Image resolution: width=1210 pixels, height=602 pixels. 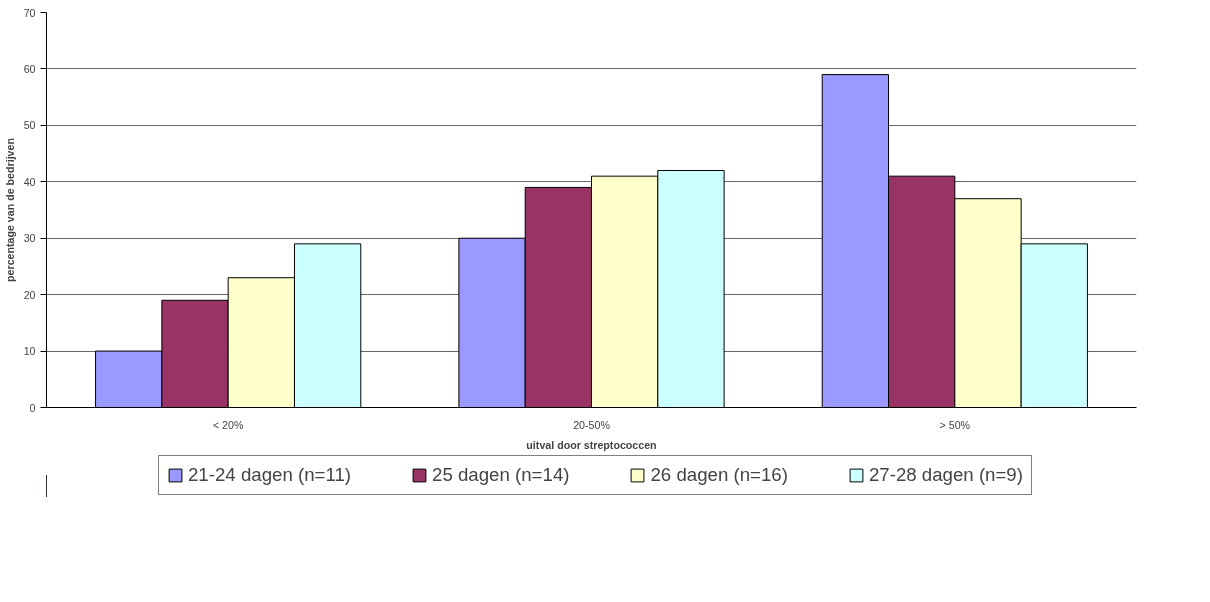 I want to click on x-tick-label: 20-50%, so click(x=592, y=424).